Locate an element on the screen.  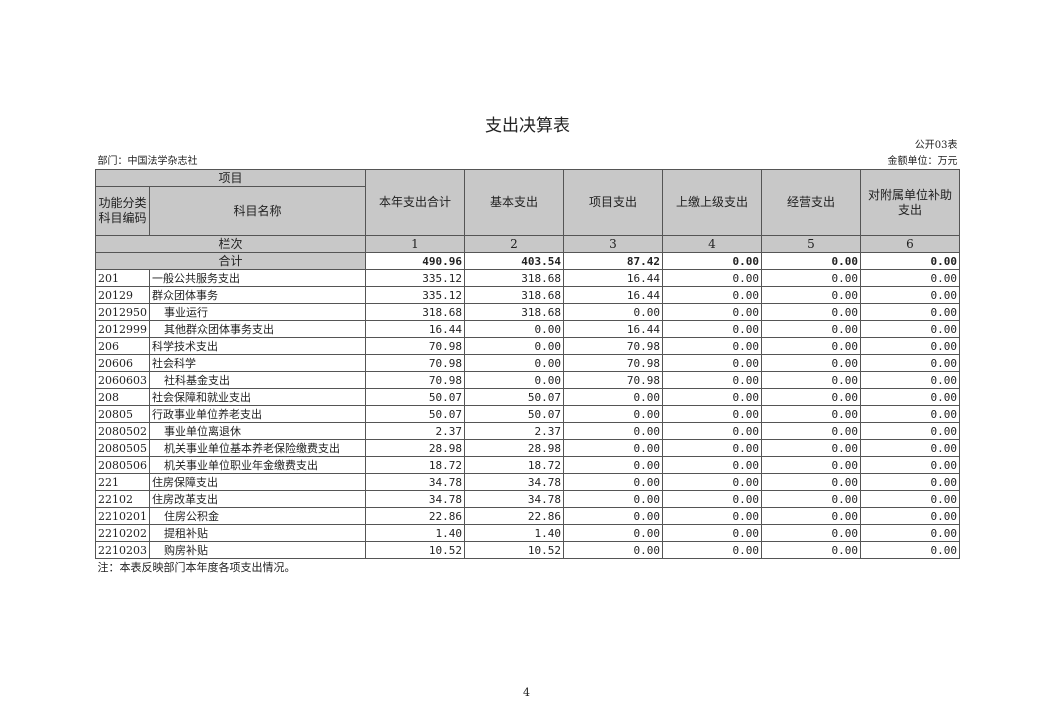
header-col-5: 经营支出 is located at coordinates (811, 202).